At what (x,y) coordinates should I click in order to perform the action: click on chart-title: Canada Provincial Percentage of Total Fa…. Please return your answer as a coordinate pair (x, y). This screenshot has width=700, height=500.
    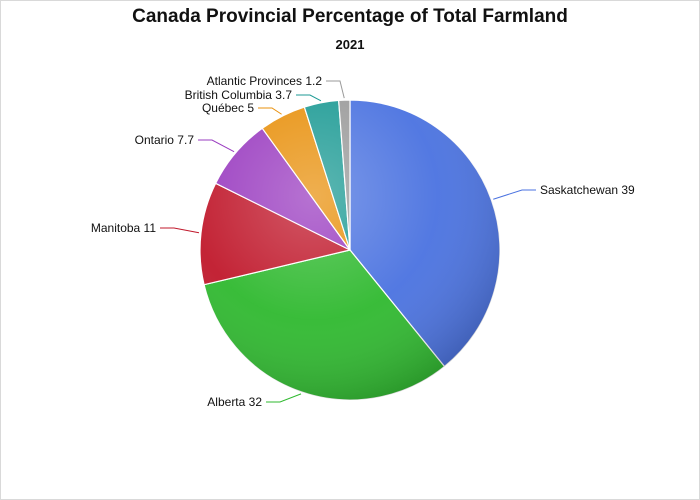
    Looking at the image, I should click on (350, 16).